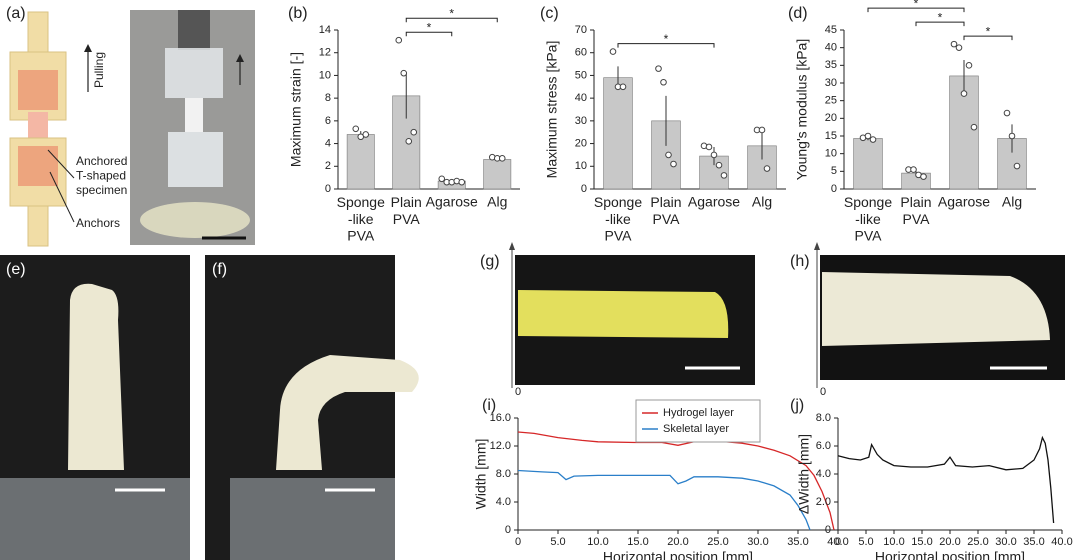 This screenshot has height=560, width=1080. Describe the element at coordinates (503, 502) in the screenshot. I see `y-tick-label: 4.0` at that location.